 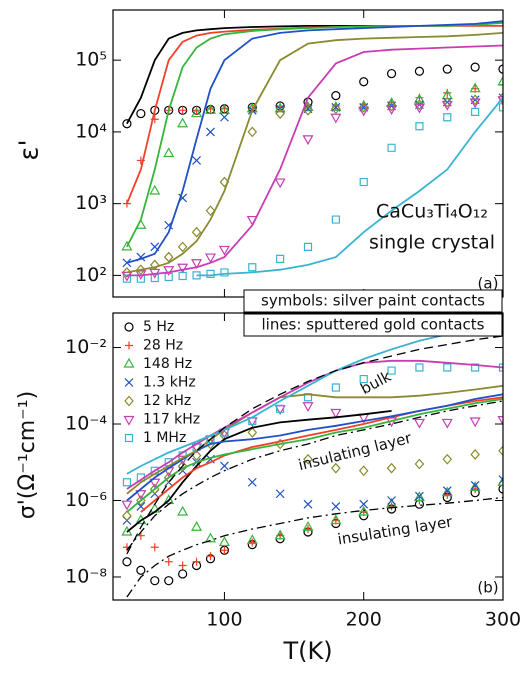 I want to click on annotation: bulk, so click(x=375, y=382).